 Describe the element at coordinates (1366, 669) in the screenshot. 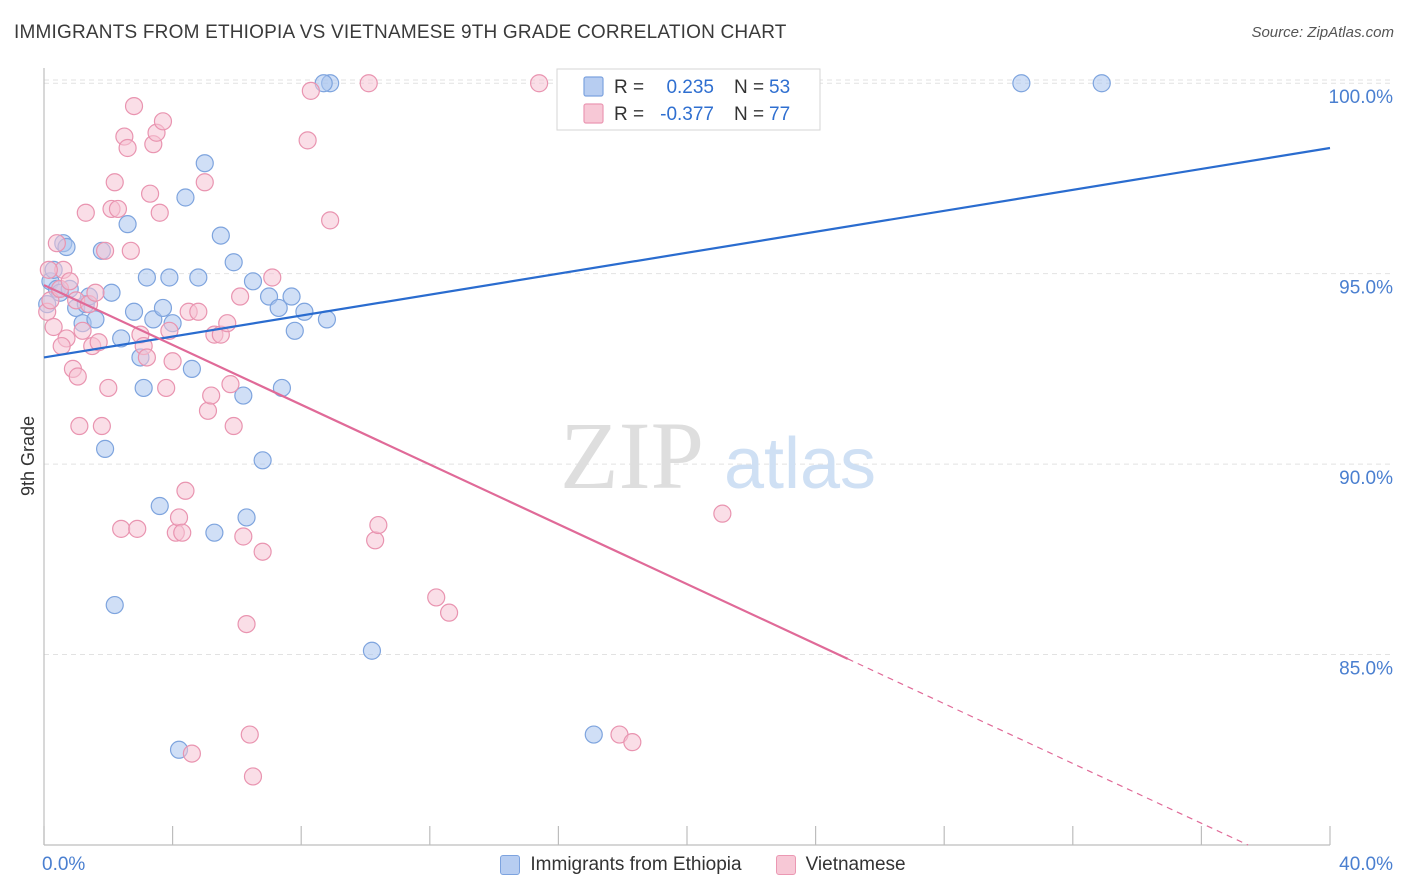

I see `y-tick-label: 85.0%` at that location.